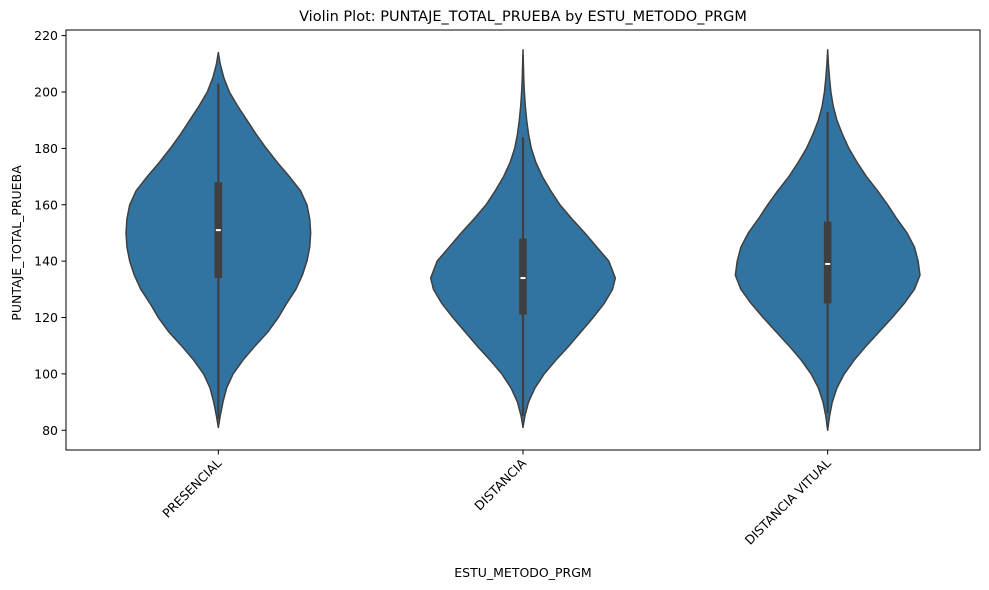 The width and height of the screenshot is (989, 590). I want to click on violin-distancia, so click(523, 238).